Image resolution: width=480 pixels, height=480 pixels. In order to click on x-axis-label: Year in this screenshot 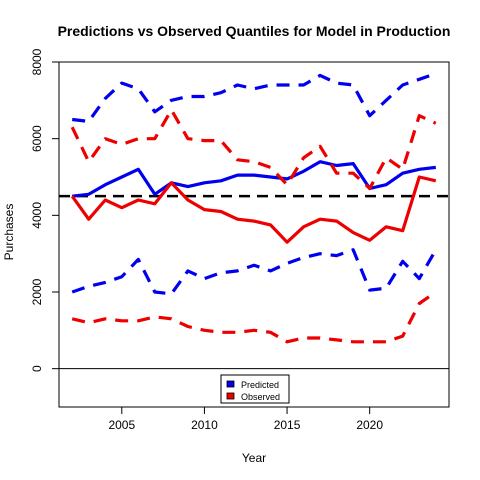, I will do `click(254, 458)`.